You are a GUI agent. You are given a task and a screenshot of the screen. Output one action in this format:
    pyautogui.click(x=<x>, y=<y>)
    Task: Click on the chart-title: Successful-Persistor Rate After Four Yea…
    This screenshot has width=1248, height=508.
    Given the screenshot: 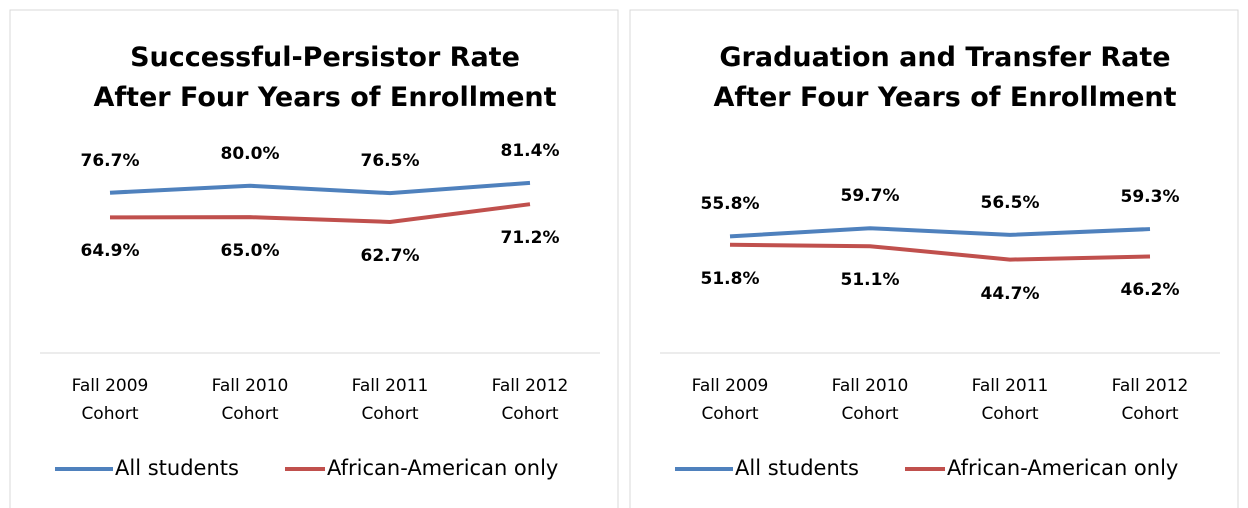 What is the action you would take?
    pyautogui.click(x=325, y=77)
    